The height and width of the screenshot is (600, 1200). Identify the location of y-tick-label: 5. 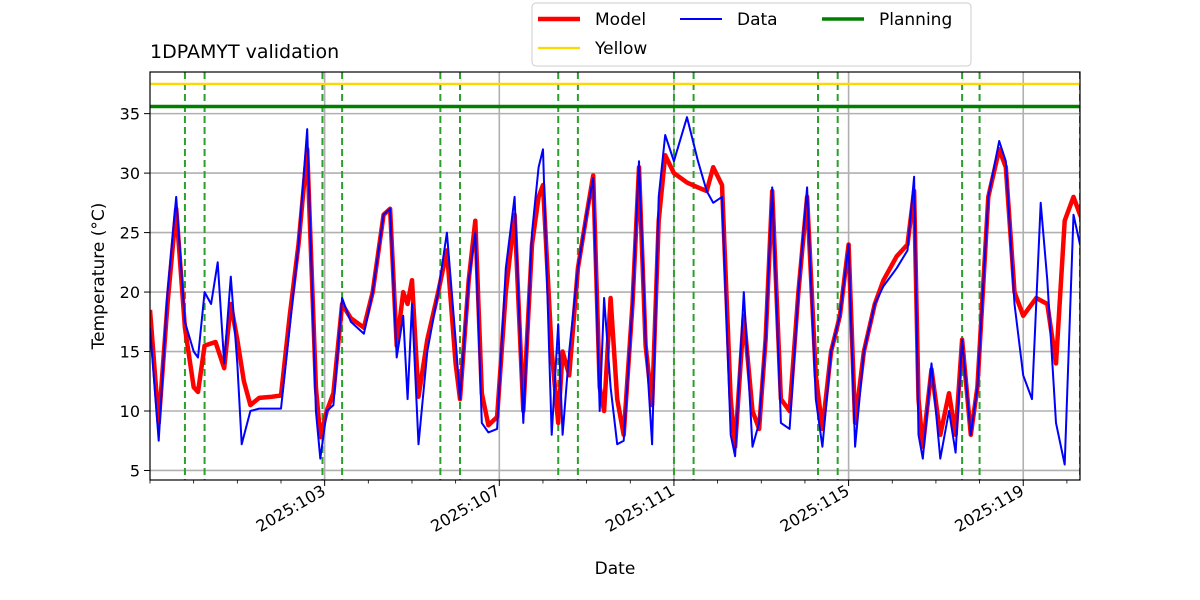
(135, 470).